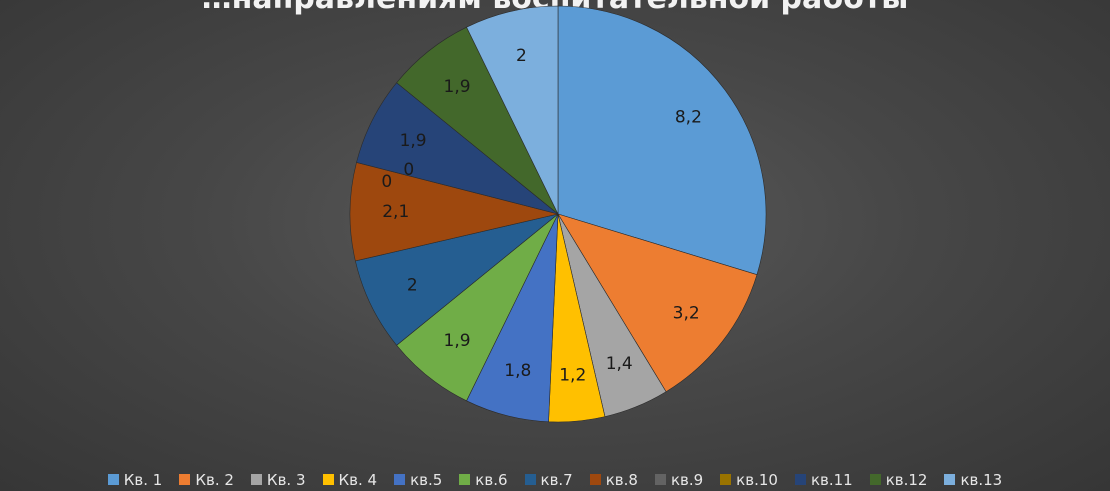 The width and height of the screenshot is (1110, 491). Describe the element at coordinates (491, 479) in the screenshot. I see `legend-label-6: кв.6` at that location.